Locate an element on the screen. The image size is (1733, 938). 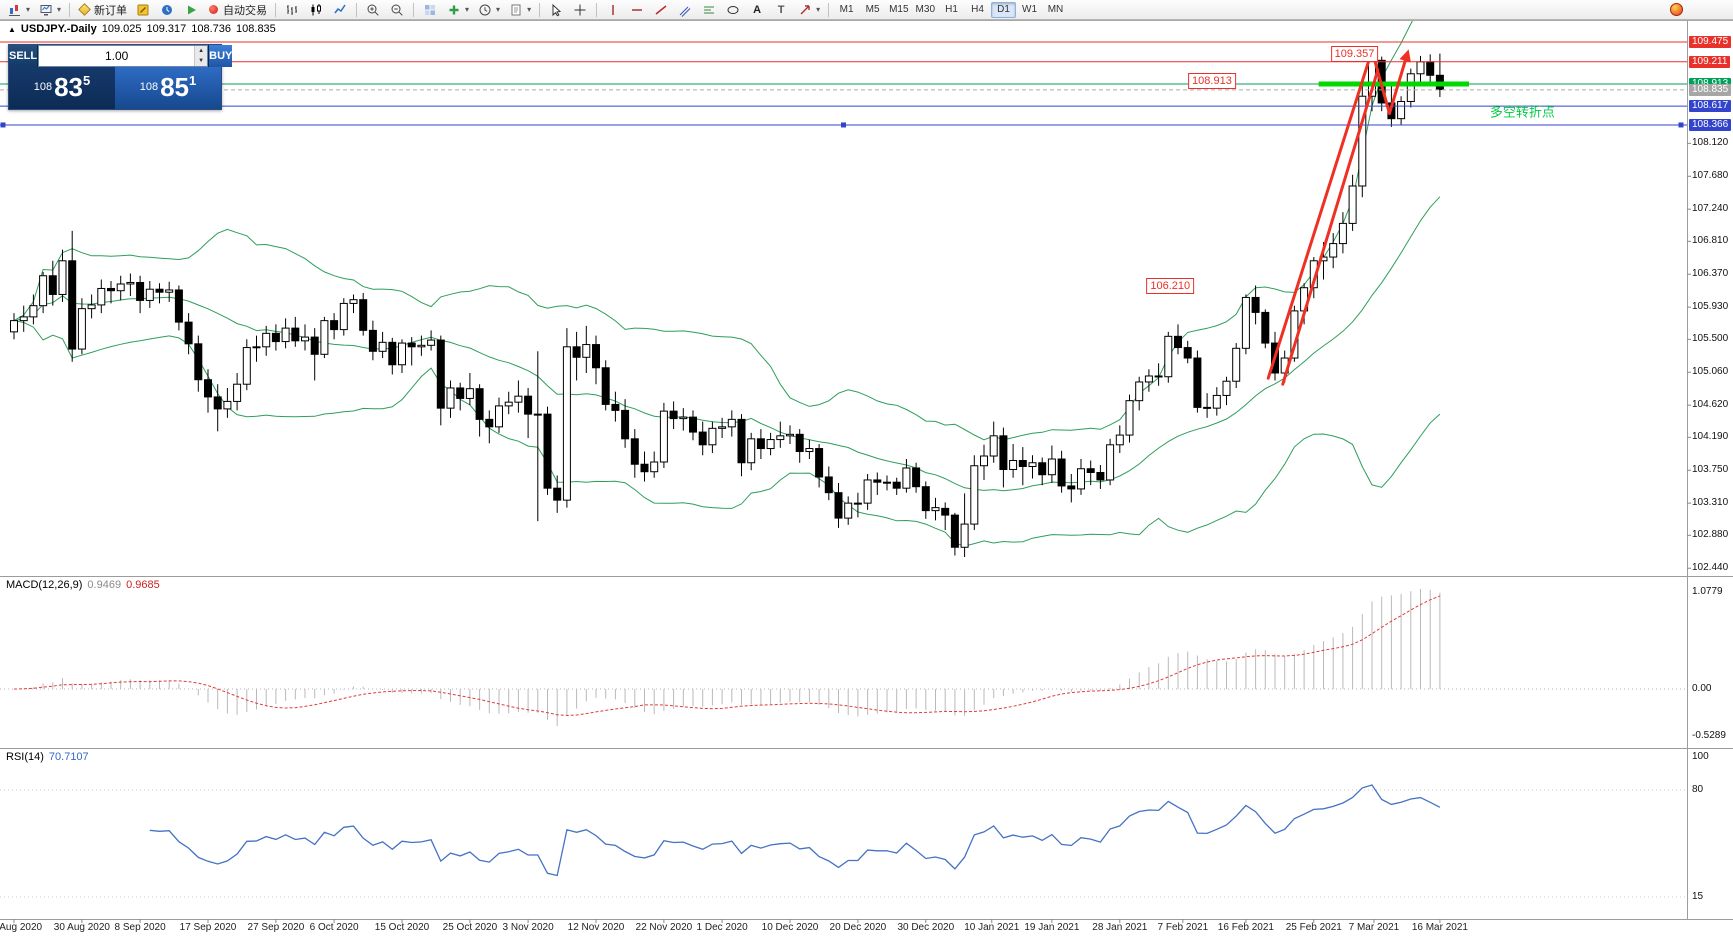
open-value: 109.025 is located at coordinates (121, 29).